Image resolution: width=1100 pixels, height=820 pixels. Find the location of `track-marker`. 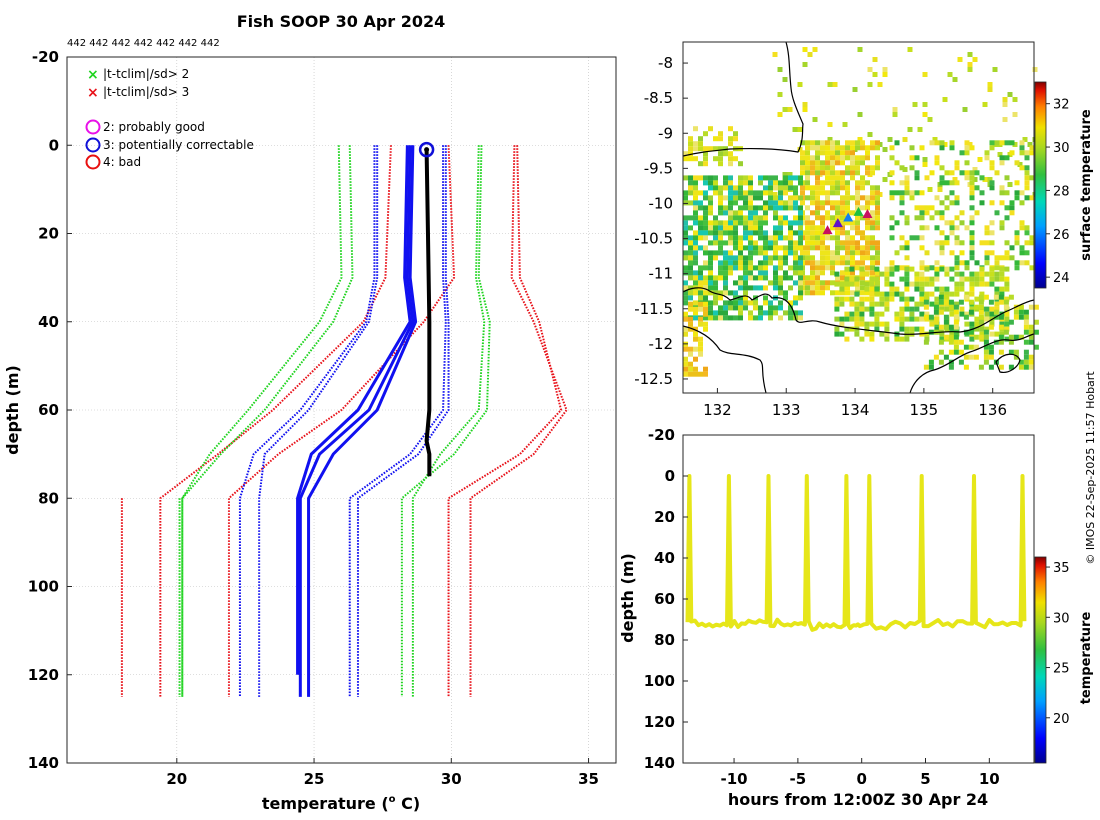

track-marker is located at coordinates (837, 223).